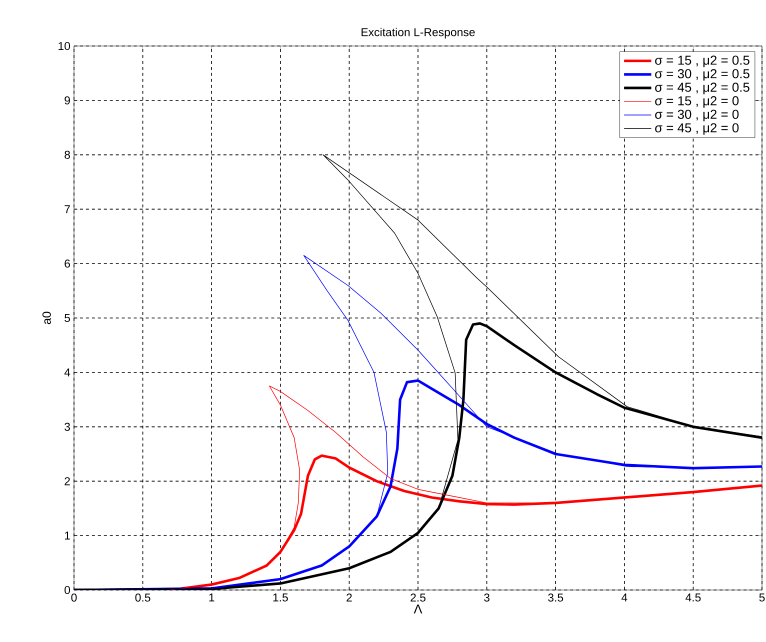  Describe the element at coordinates (697, 129) in the screenshot. I see `legend-label: σ = 45 , μ2 = 0` at that location.